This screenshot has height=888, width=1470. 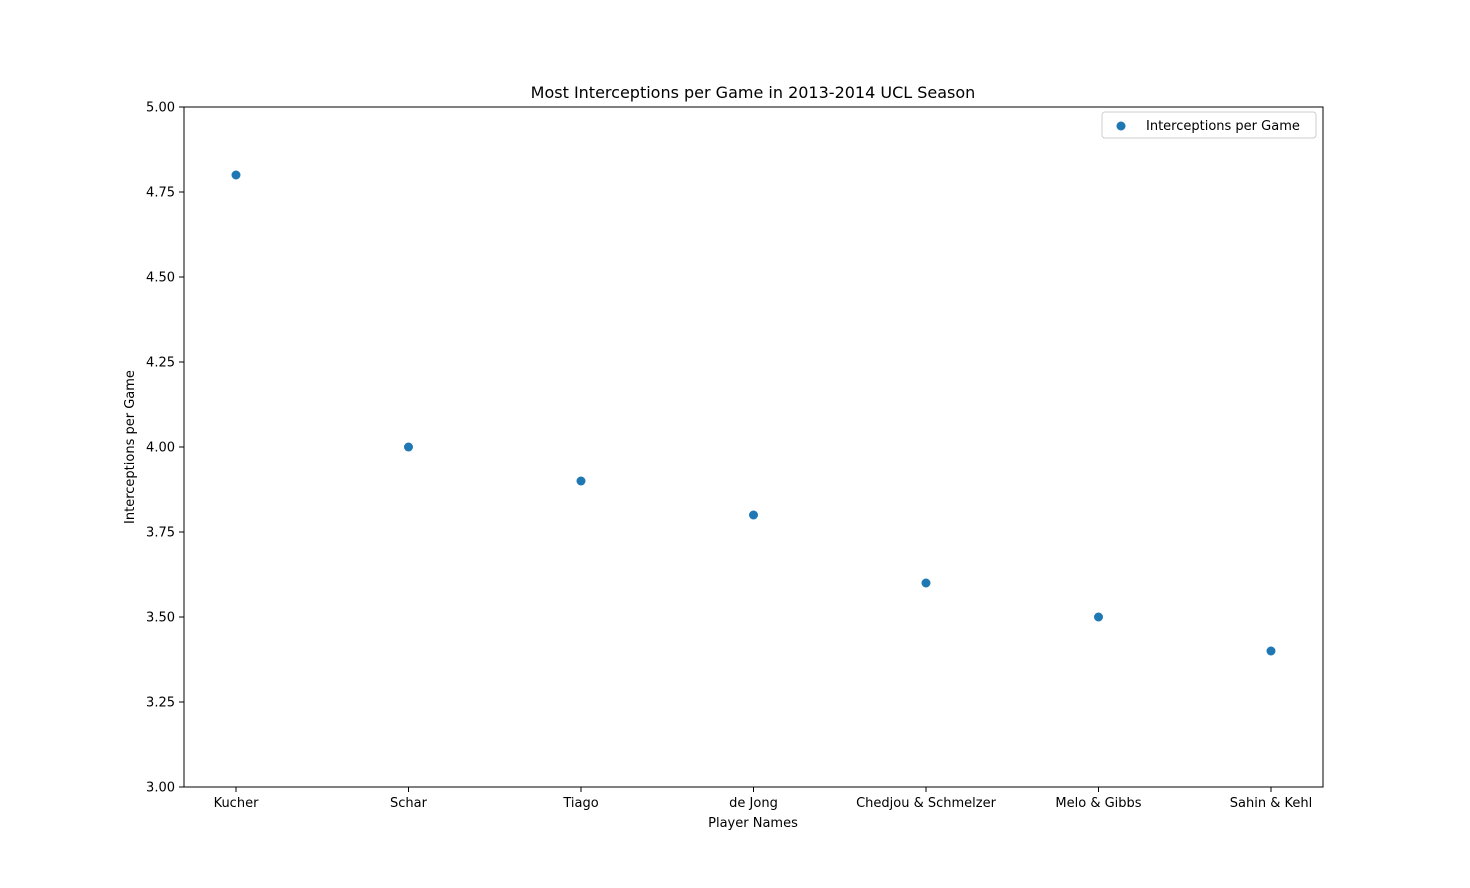 What do you see at coordinates (926, 803) in the screenshot?
I see `x-tick-label: Chedjou & Schmelzer` at bounding box center [926, 803].